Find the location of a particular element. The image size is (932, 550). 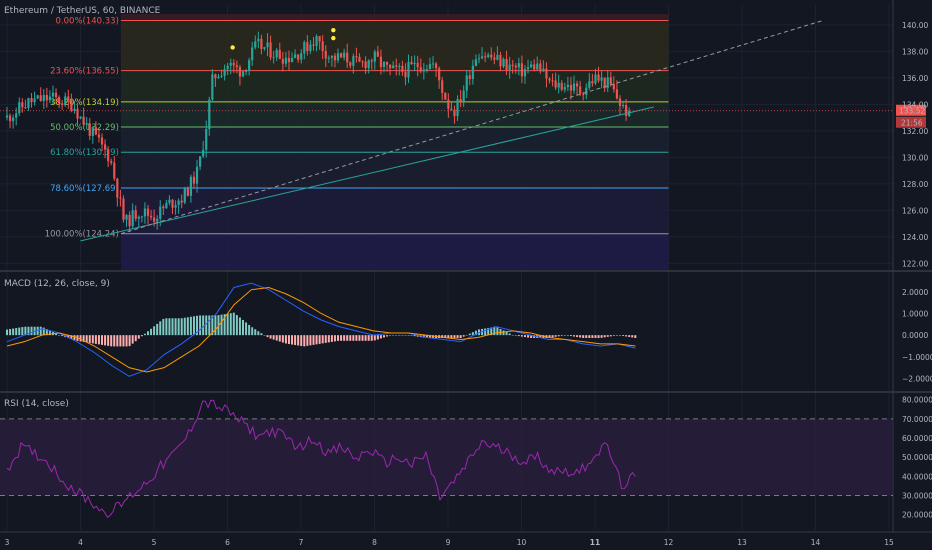

macd-pane is located at coordinates (321, 329).